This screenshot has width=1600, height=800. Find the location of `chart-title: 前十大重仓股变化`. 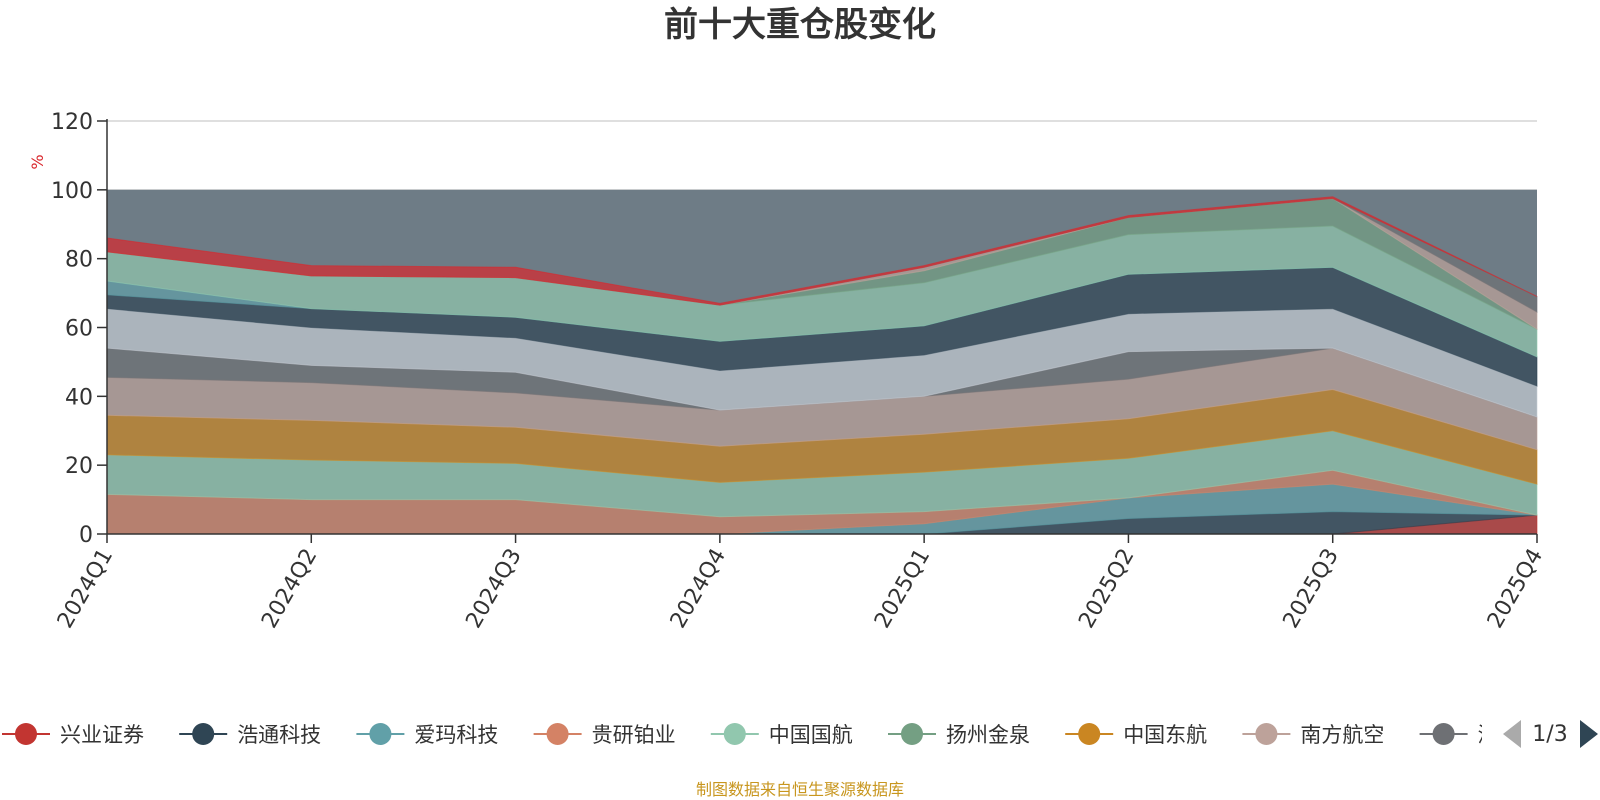

chart-title: 前十大重仓股变化 is located at coordinates (800, 25).